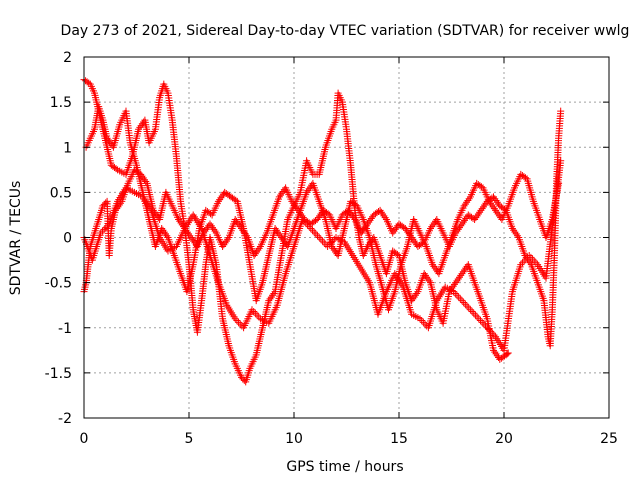 The width and height of the screenshot is (640, 480). What do you see at coordinates (67, 148) in the screenshot?
I see `y-tick-label: 1` at bounding box center [67, 148].